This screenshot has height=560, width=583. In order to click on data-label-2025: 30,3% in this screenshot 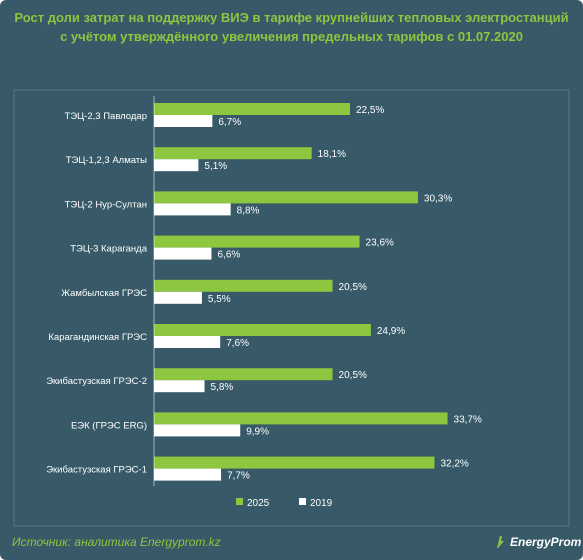, I will do `click(438, 198)`.